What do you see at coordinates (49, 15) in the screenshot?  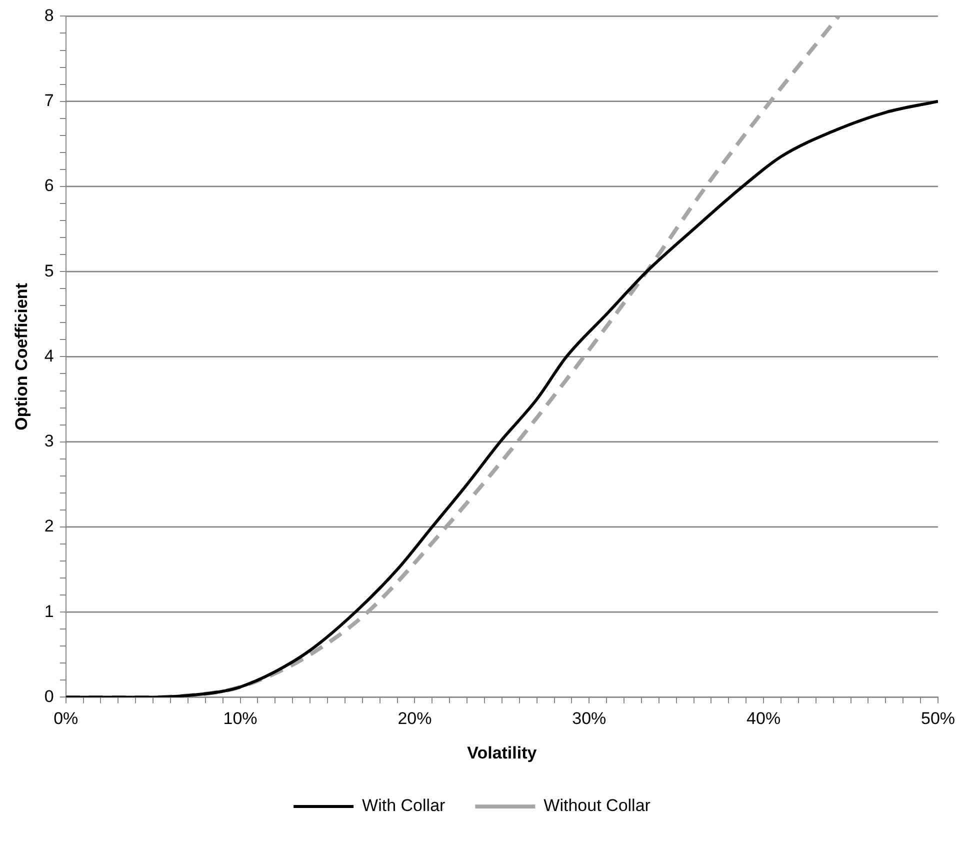 I see `y-tick-label: 8` at bounding box center [49, 15].